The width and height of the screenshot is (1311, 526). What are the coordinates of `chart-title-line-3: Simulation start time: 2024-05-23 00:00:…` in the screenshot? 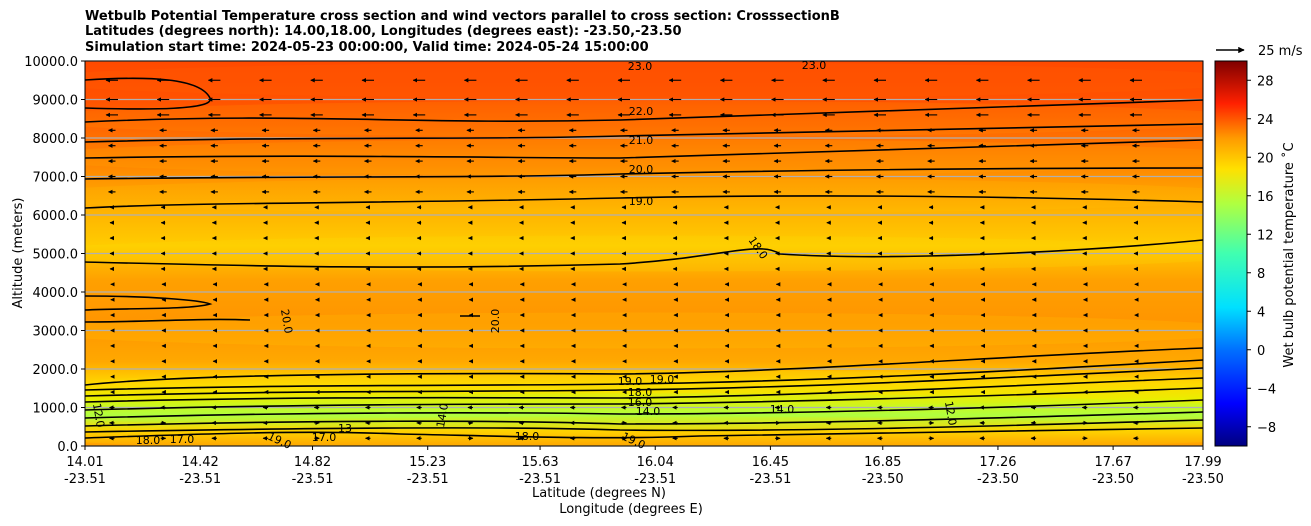 It's located at (367, 47).